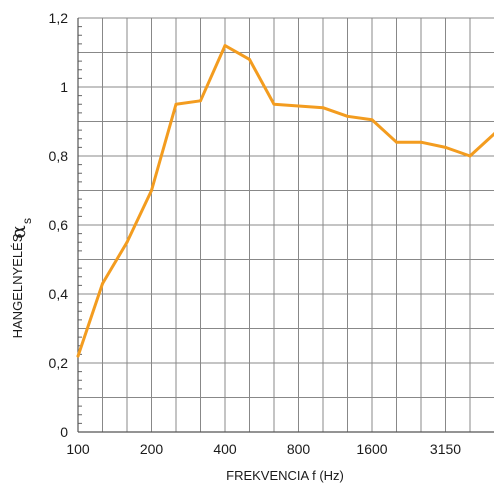  What do you see at coordinates (285, 475) in the screenshot?
I see `x-axis-title: FREKVENCIA f (Hz)` at bounding box center [285, 475].